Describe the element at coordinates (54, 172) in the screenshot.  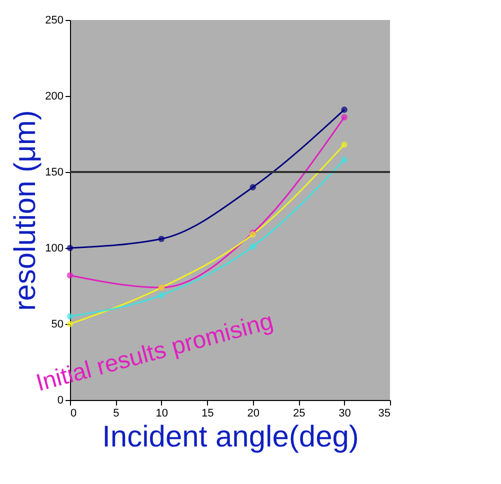
I see `y-tick-label: 150` at that location.